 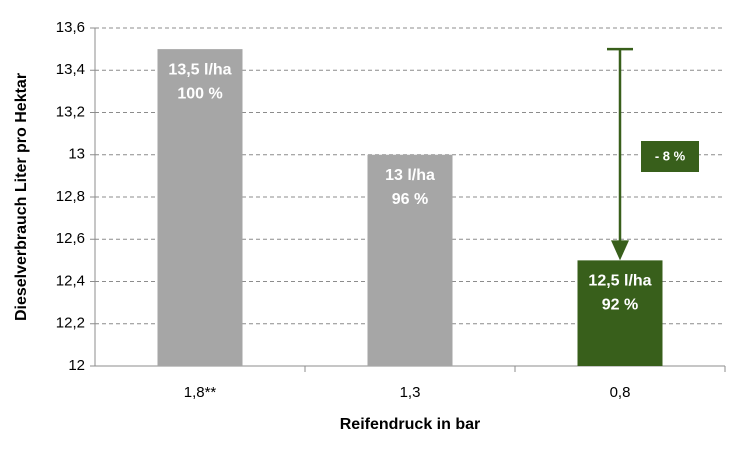 What do you see at coordinates (620, 250) in the screenshot?
I see `arrow-head` at bounding box center [620, 250].